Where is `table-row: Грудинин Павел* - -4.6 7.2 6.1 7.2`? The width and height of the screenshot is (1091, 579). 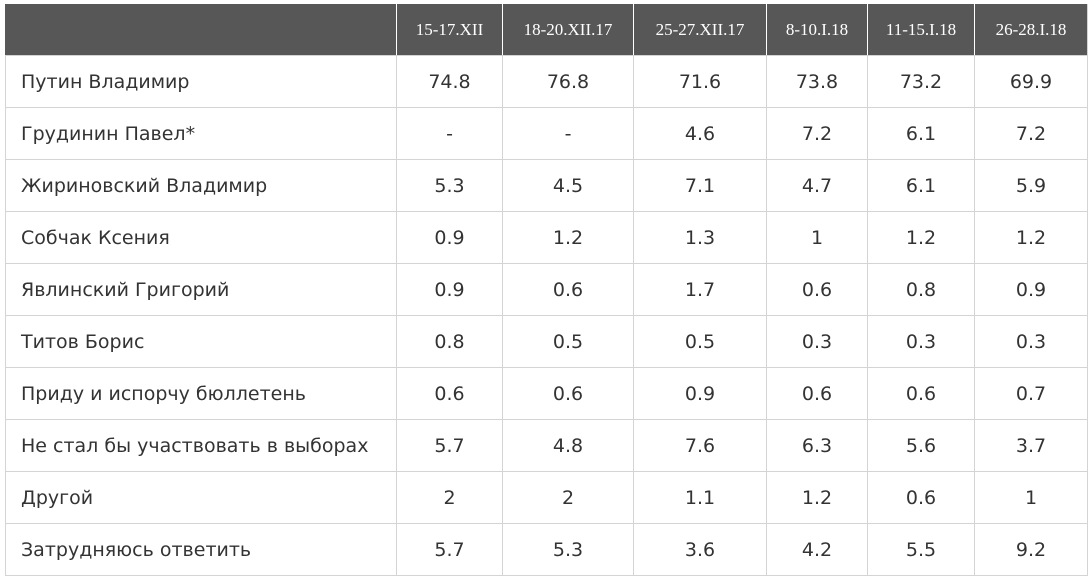
table-row: Грудинин Павел* - -4.6 7.2 6.1 7.2 is located at coordinates (546, 133).